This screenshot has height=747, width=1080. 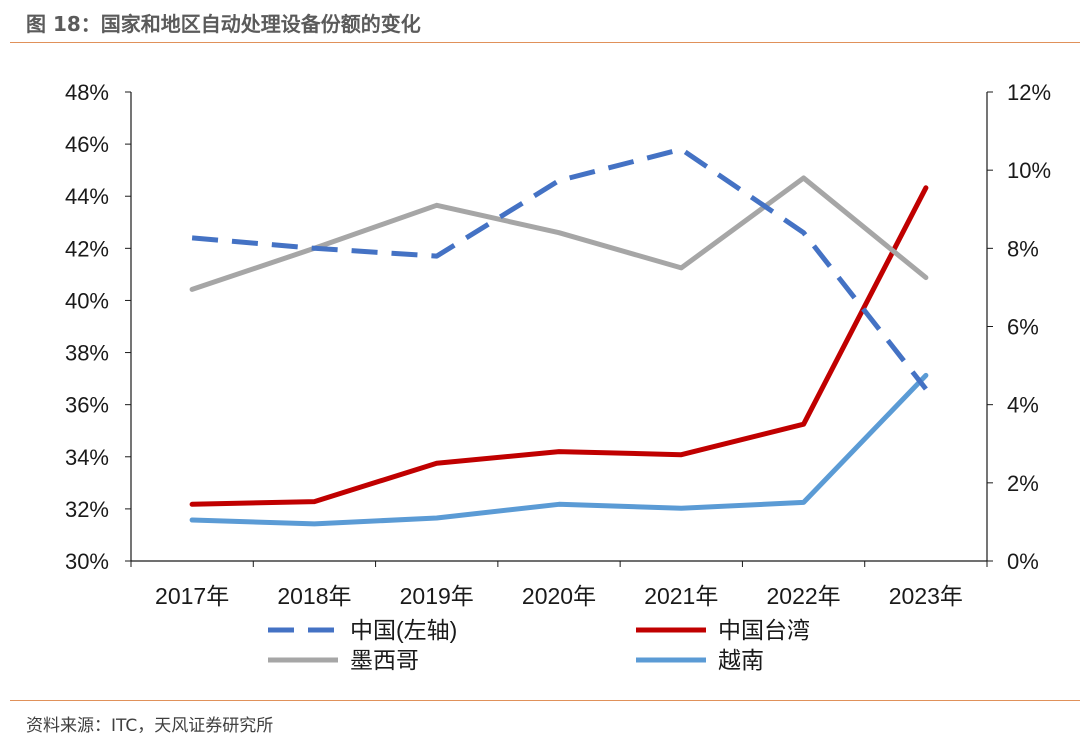 I want to click on x-tick-label: 2019年, so click(x=437, y=596).